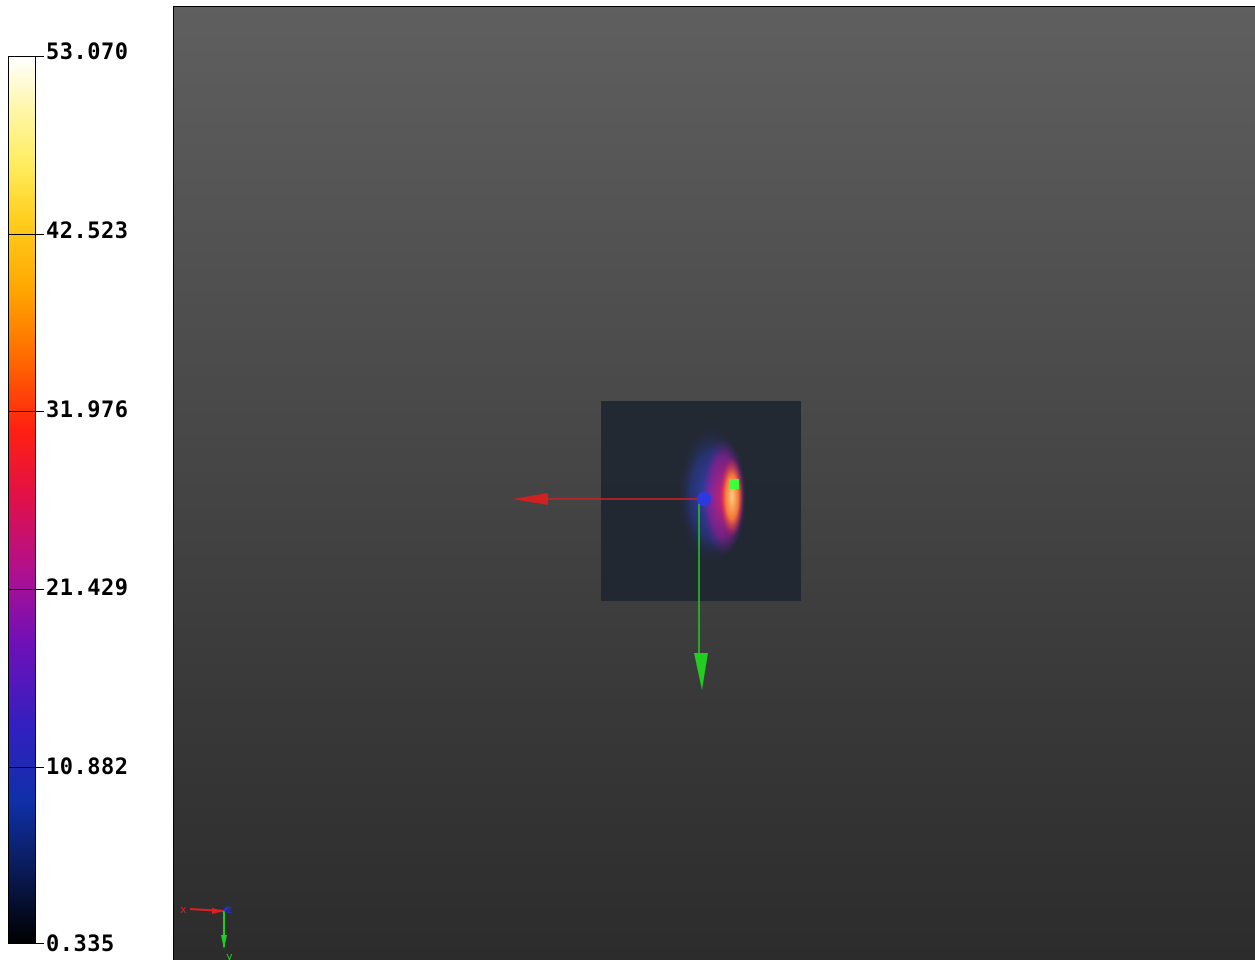 Image resolution: width=1255 pixels, height=960 pixels. Describe the element at coordinates (229, 955) in the screenshot. I see `triad-y-label: y` at that location.